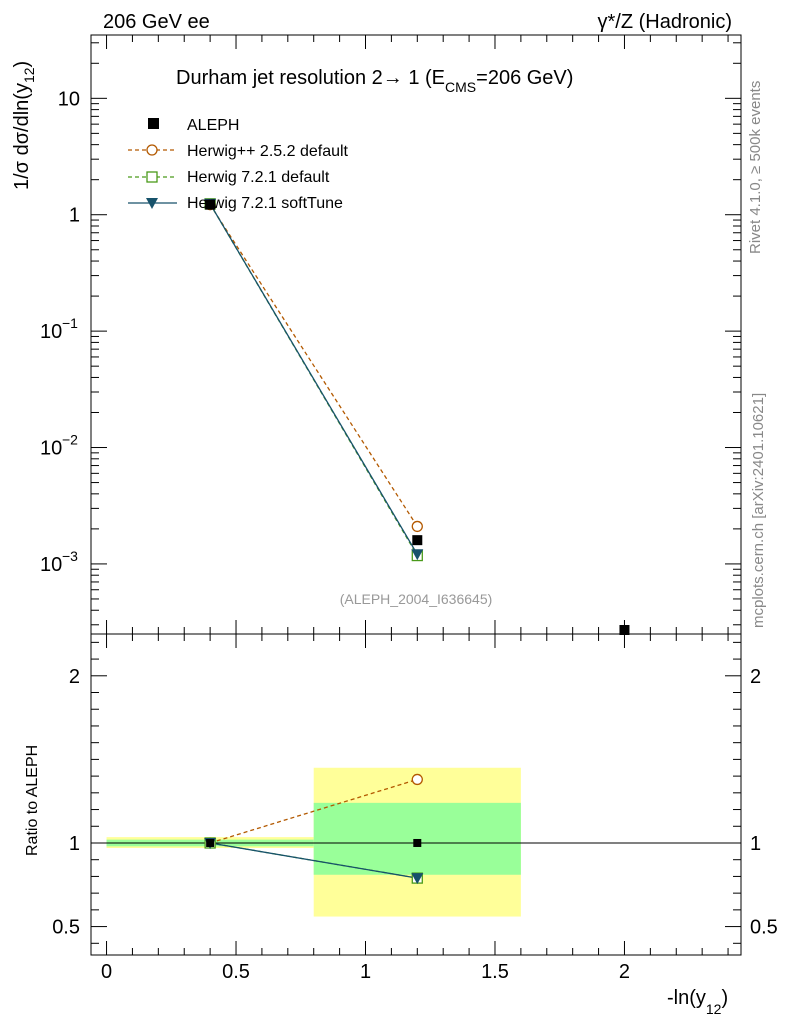  Describe the element at coordinates (51, 565) in the screenshot. I see `y-tick-label-4: 10` at that location.